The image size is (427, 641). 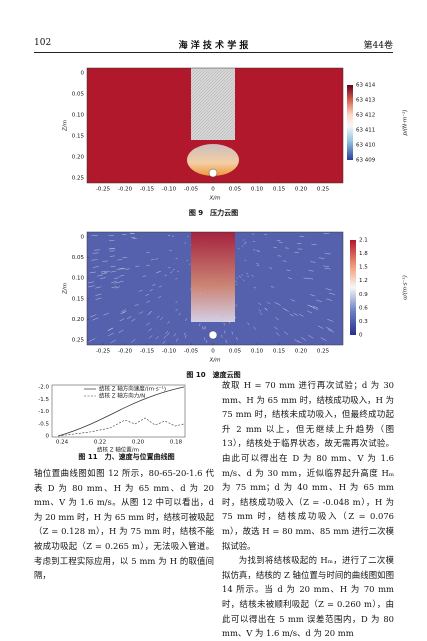 I want to click on colorbar-tick-label: 0.9, so click(x=363, y=295).